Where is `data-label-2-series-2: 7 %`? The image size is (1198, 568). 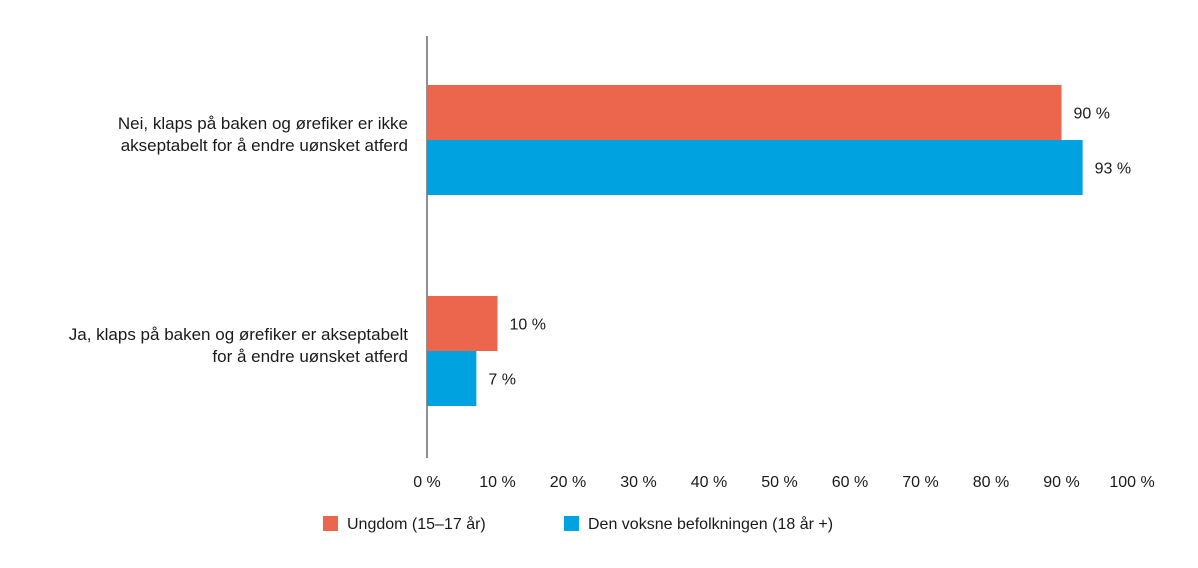 data-label-2-series-2: 7 % is located at coordinates (502, 380).